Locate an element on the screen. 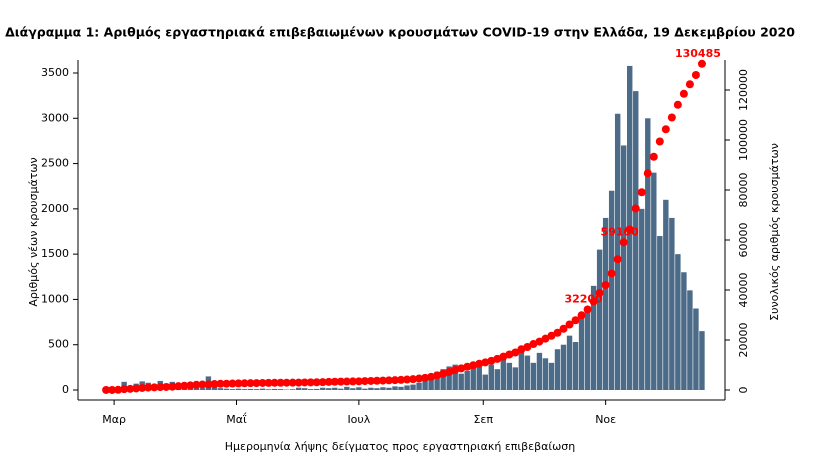  y2-tick-label: 40000 is located at coordinates (743, 290).